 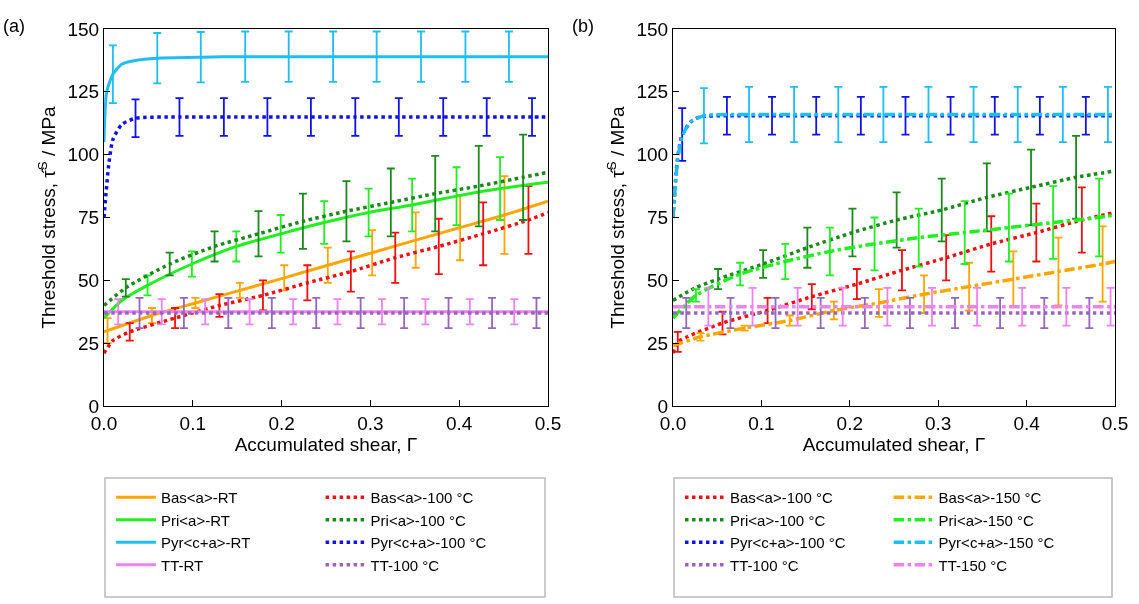 What do you see at coordinates (182, 565) in the screenshot?
I see `legend-label: TT-RT` at bounding box center [182, 565].